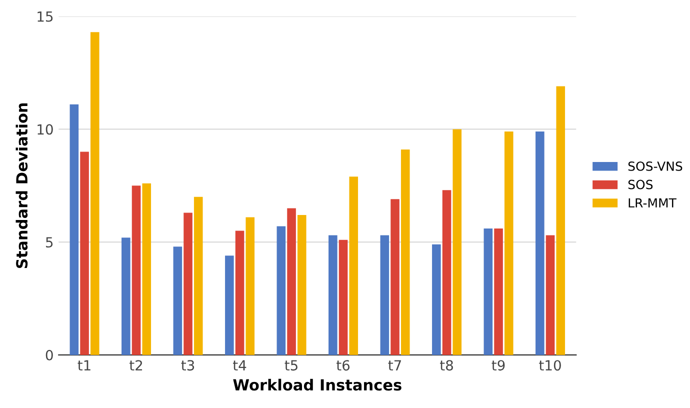 Image resolution: width=690 pixels, height=408 pixels. I want to click on x-tick-label: t2, so click(136, 365).